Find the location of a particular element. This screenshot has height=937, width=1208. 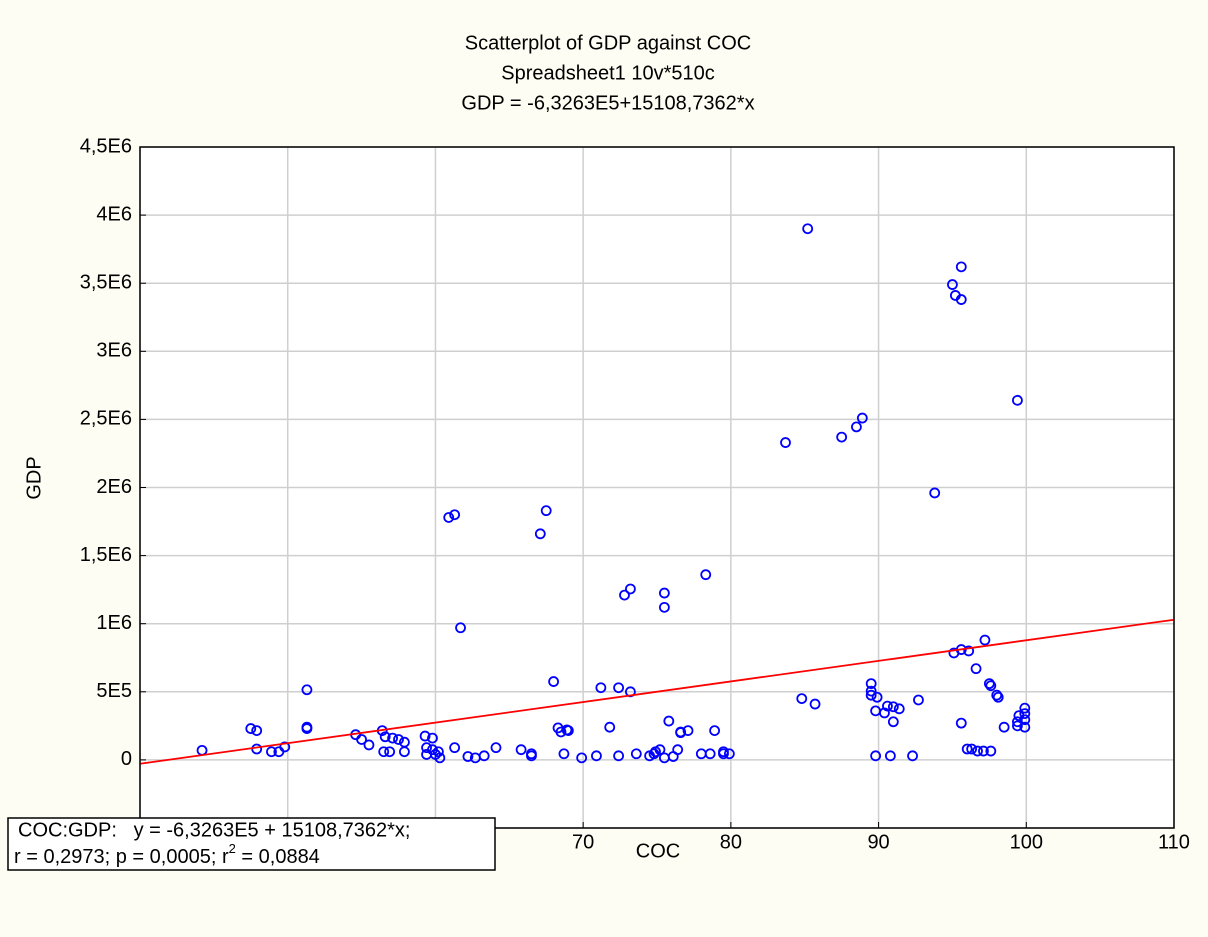

y-tick-label: 1E6 is located at coordinates (114, 623).